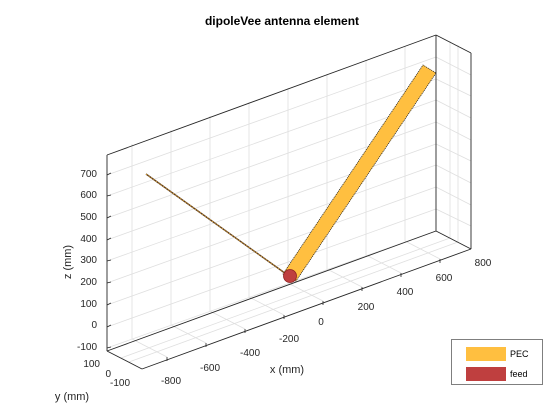  Describe the element at coordinates (171, 381) in the screenshot. I see `x-tick-label: -800` at that location.